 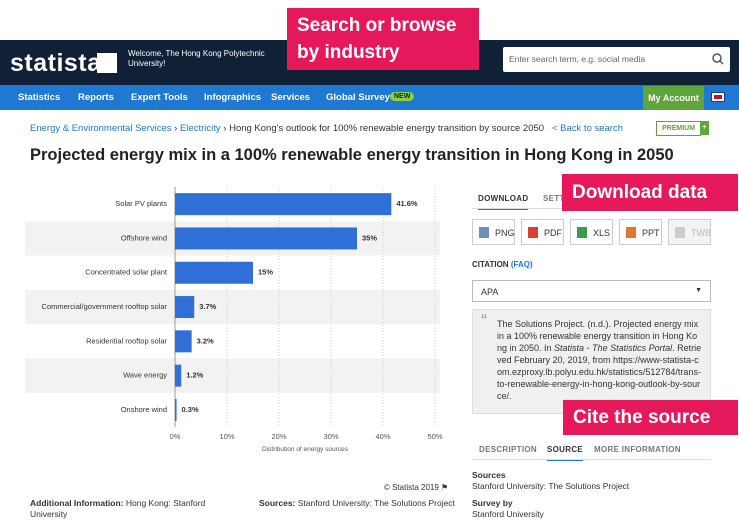 I want to click on nav-item: Services, so click(x=291, y=97).